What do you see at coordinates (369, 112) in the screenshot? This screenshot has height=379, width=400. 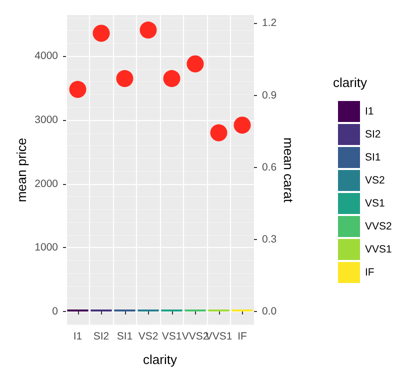 I see `legend-label: I1` at bounding box center [369, 112].